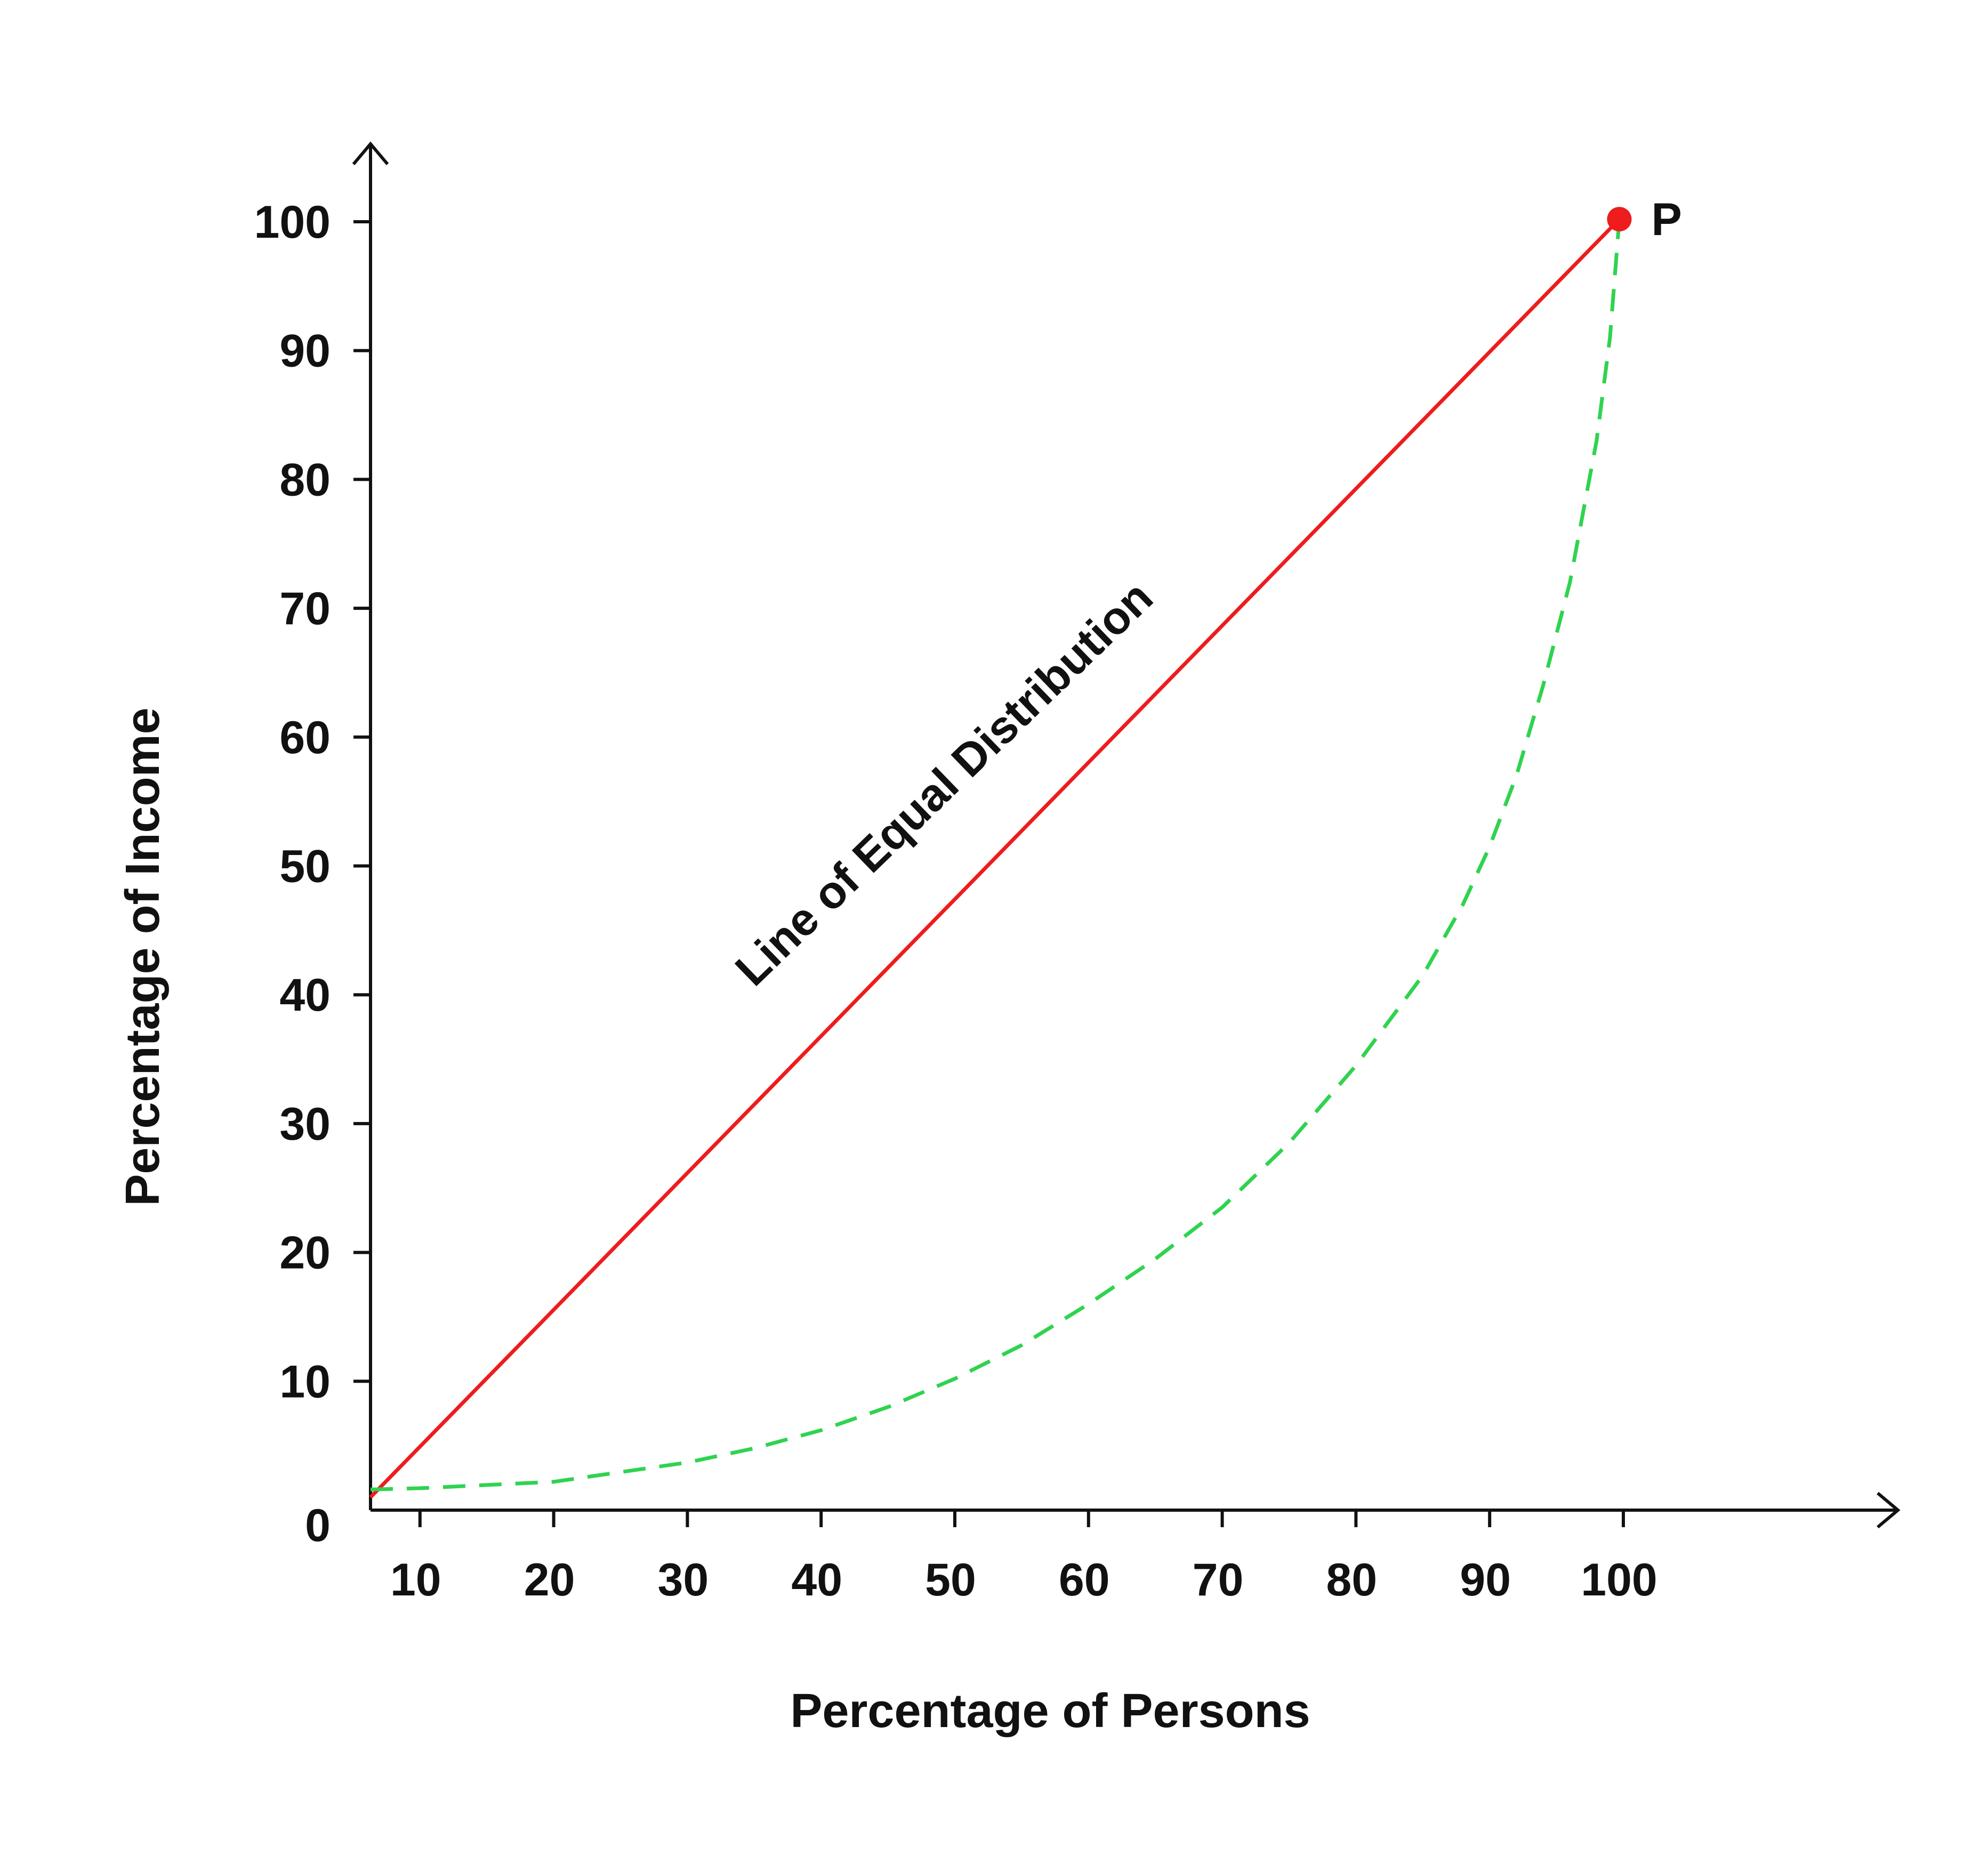  I want to click on equal-distribution-label: Line of Equal Distribution, so click(944, 783).